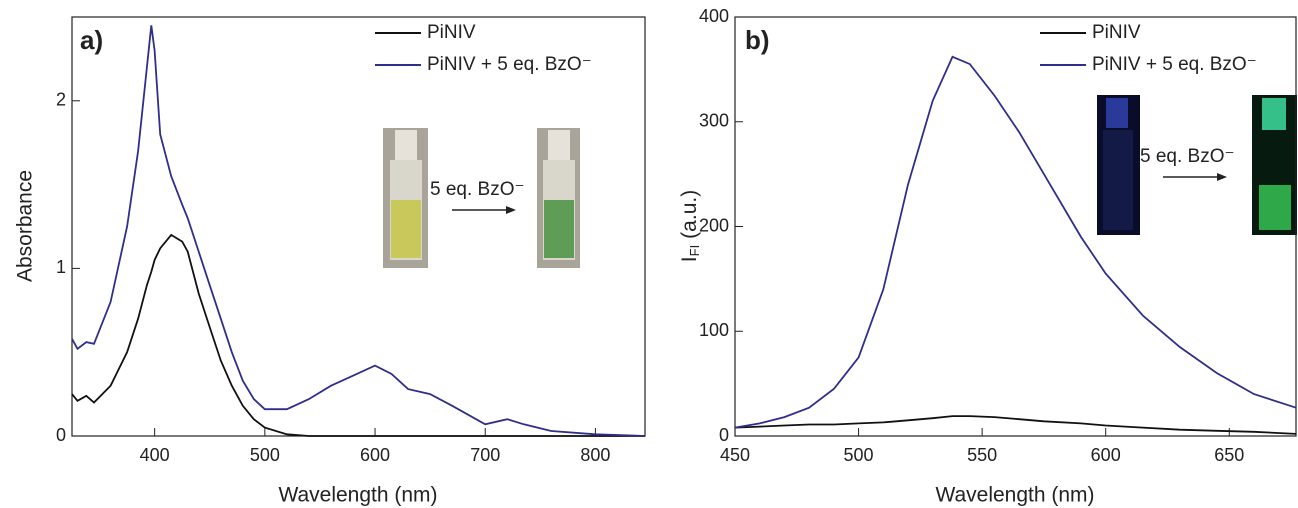  What do you see at coordinates (155, 455) in the screenshot?
I see `x-tick-label: 400` at bounding box center [155, 455].